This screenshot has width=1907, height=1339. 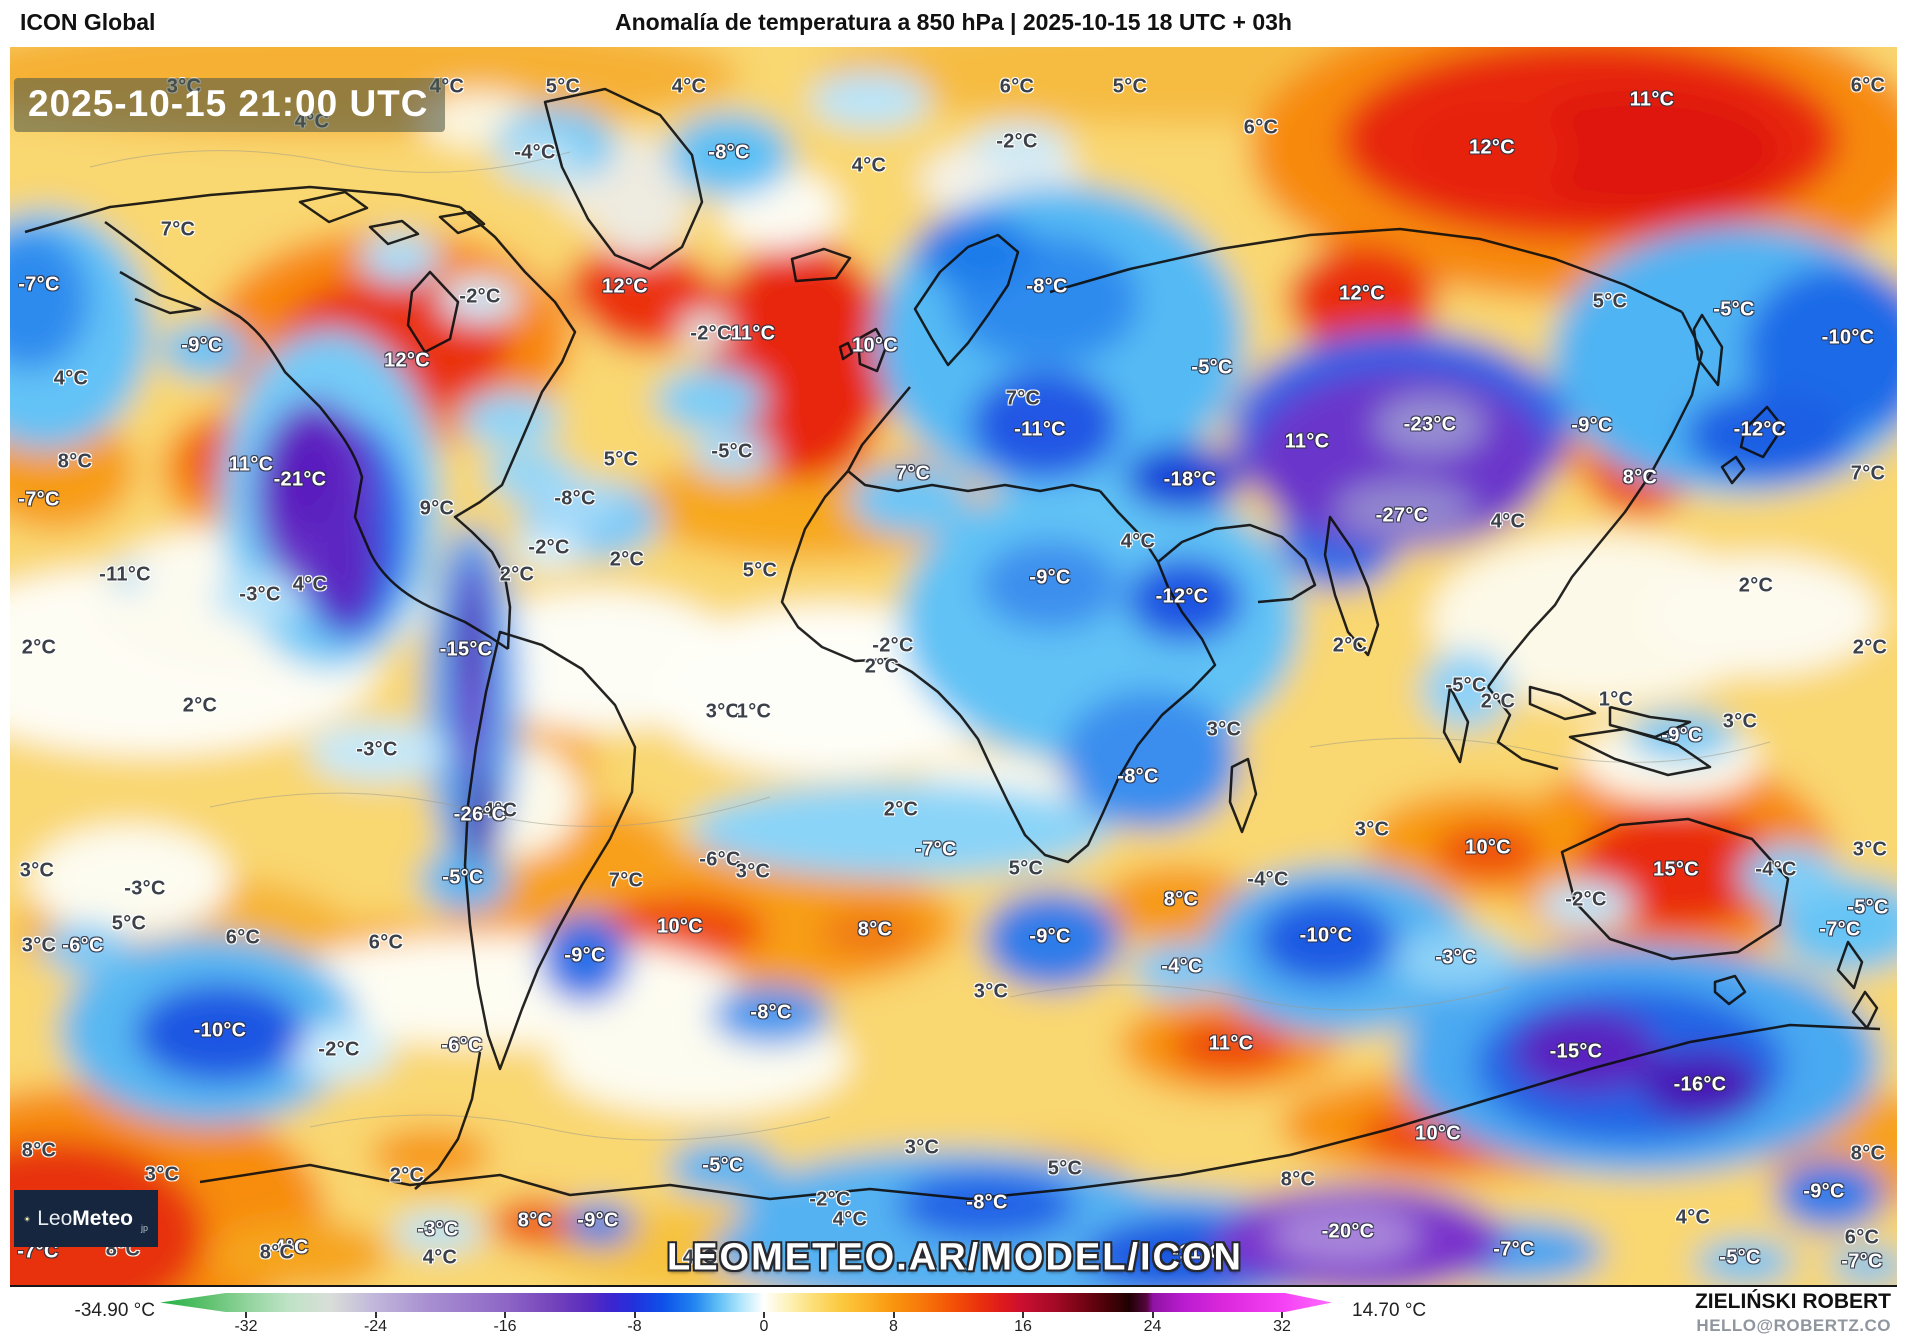 What do you see at coordinates (1282, 1326) in the screenshot?
I see `colorbar-tick-label: 32` at bounding box center [1282, 1326].